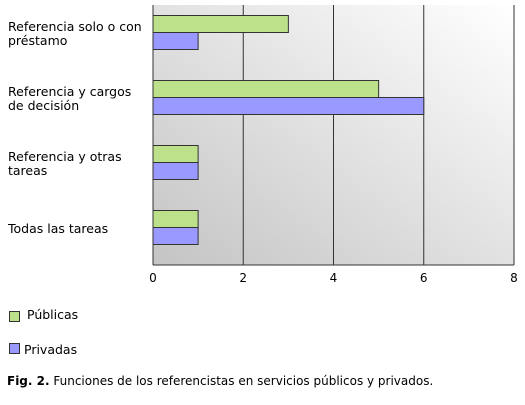 This screenshot has height=405, width=525. What do you see at coordinates (70, 98) in the screenshot?
I see `y-tick-label: Referencia y cargos de decisión` at bounding box center [70, 98].